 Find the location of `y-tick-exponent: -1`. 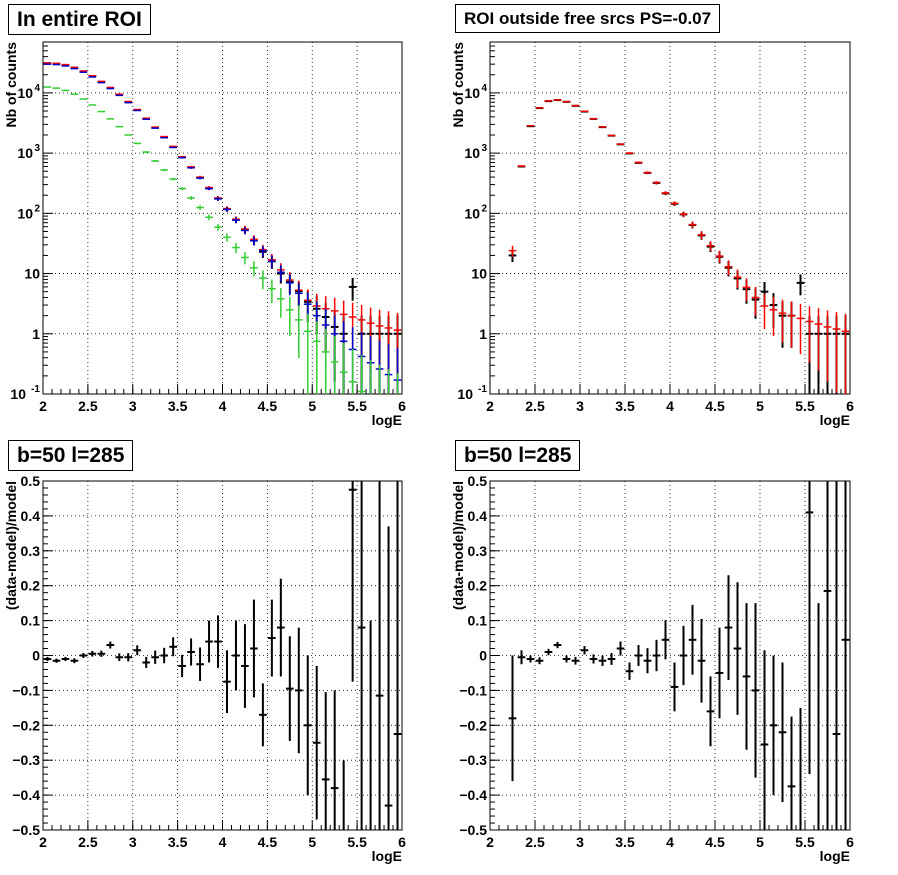

y-tick-exponent: -1 is located at coordinates (482, 389).